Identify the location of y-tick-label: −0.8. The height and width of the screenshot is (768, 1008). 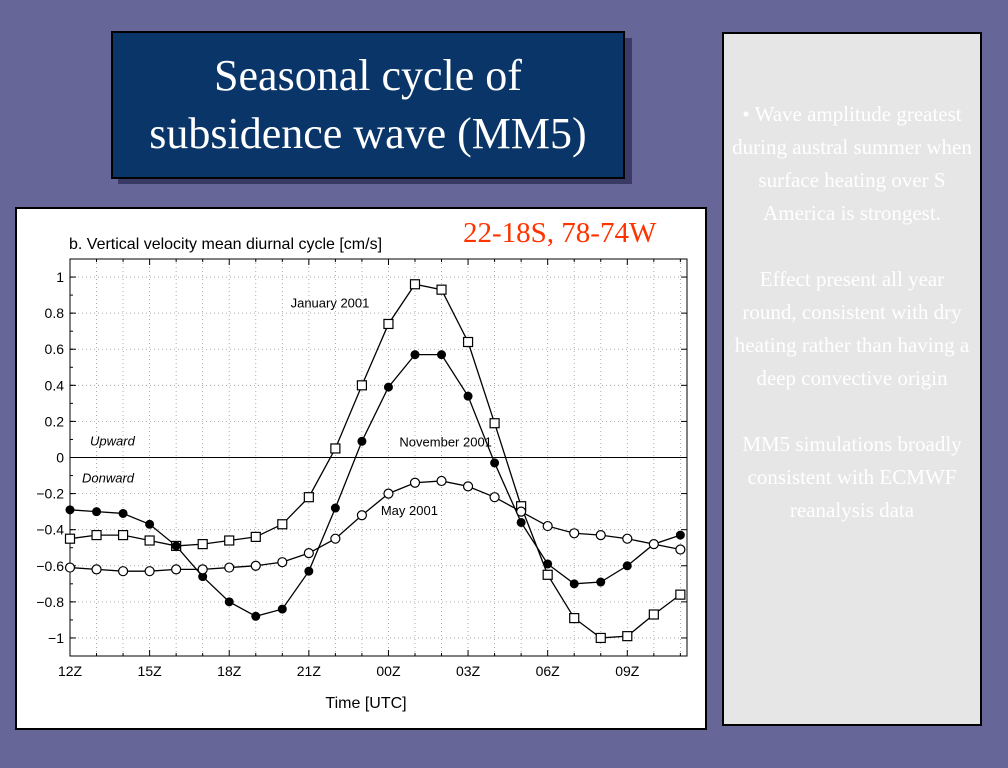
(50, 602).